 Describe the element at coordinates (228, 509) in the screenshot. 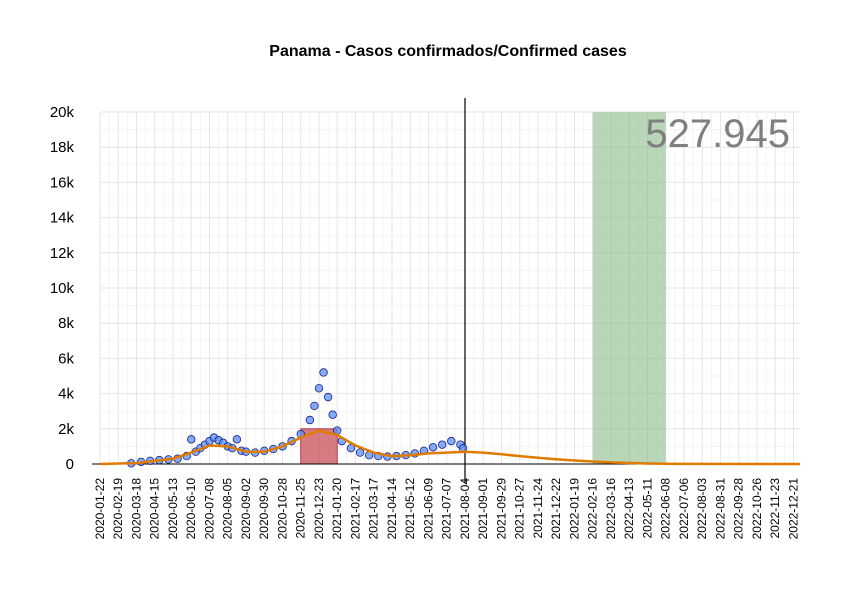

I see `x-tick-label: 2020-08-05` at that location.